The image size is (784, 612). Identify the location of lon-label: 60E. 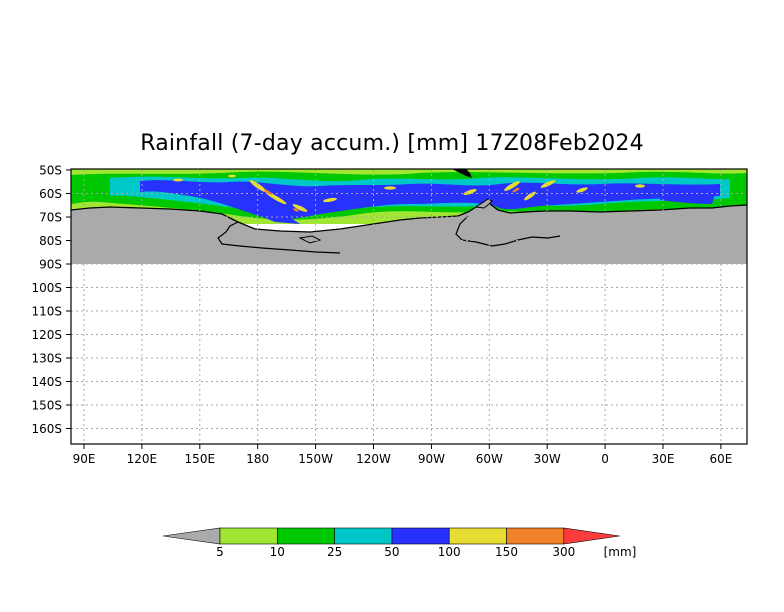
(720, 459).